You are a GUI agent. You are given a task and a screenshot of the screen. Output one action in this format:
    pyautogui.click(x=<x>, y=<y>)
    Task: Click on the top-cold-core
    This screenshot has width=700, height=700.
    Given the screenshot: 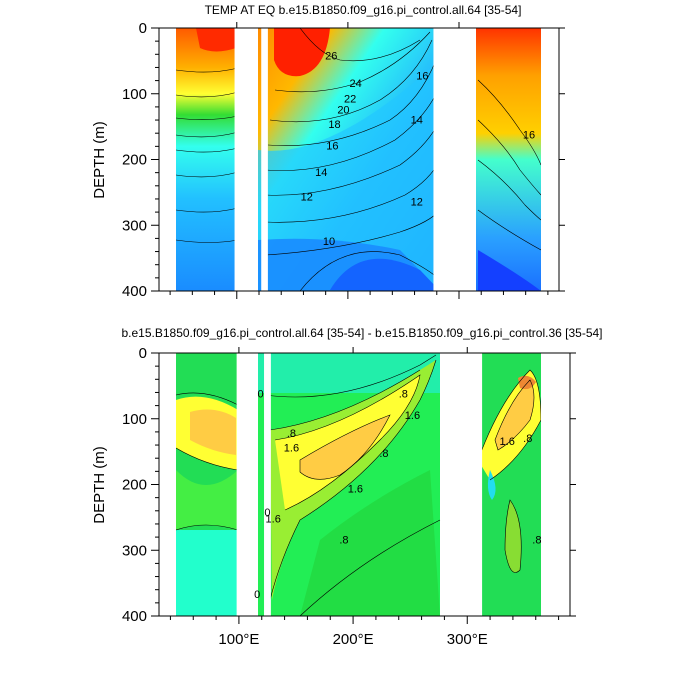 What is the action you would take?
    pyautogui.click(x=385, y=274)
    